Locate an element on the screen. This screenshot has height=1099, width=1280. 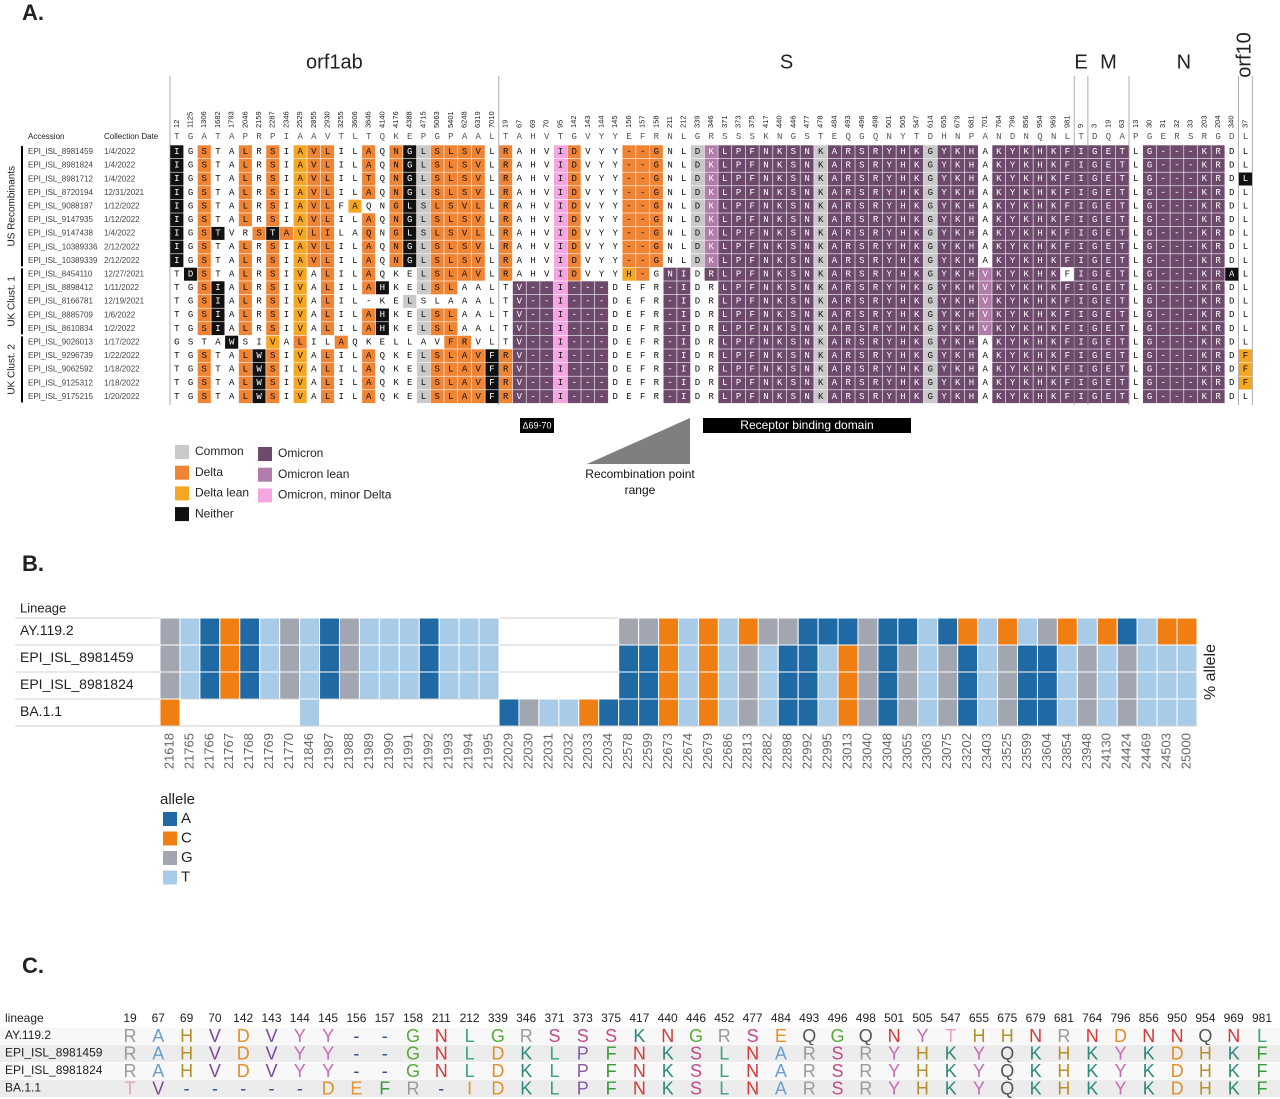
residues: I is located at coordinates (1080, 220).